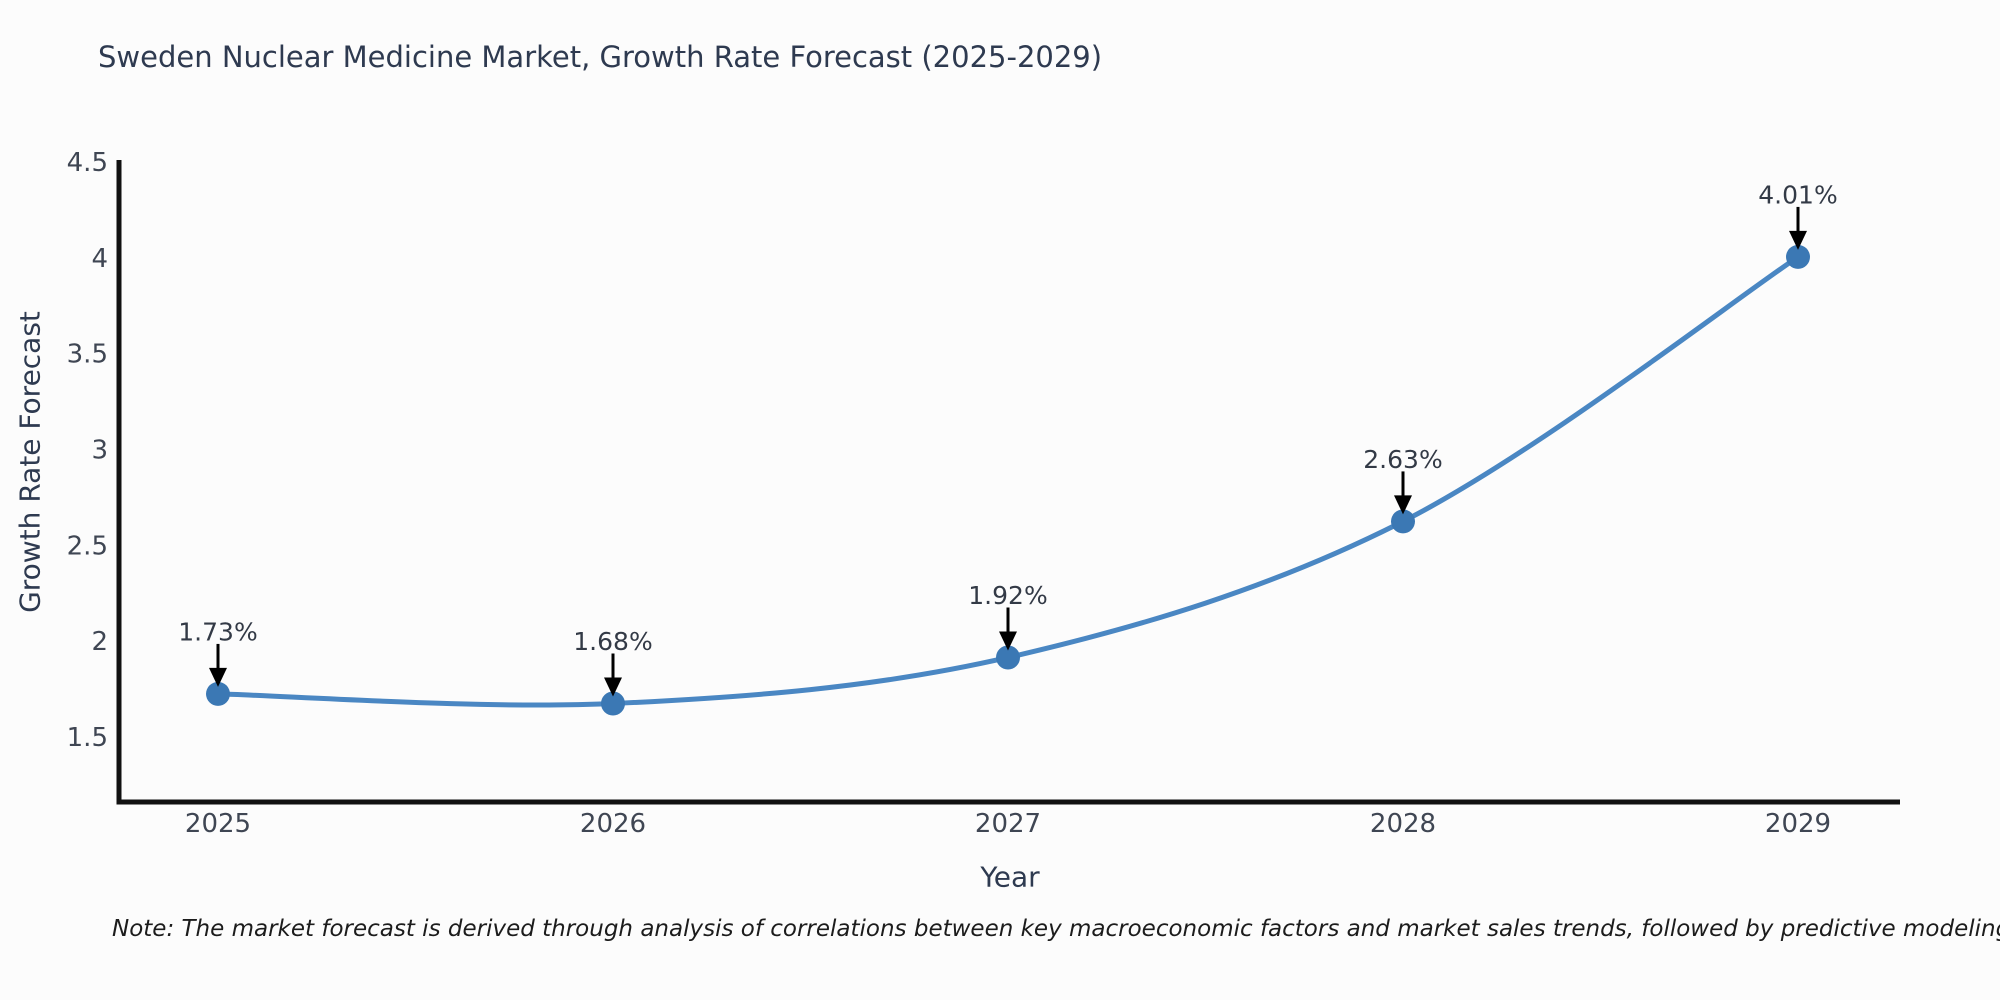 The height and width of the screenshot is (1000, 2000). I want to click on y-tick-label: 3.5, so click(87, 355).